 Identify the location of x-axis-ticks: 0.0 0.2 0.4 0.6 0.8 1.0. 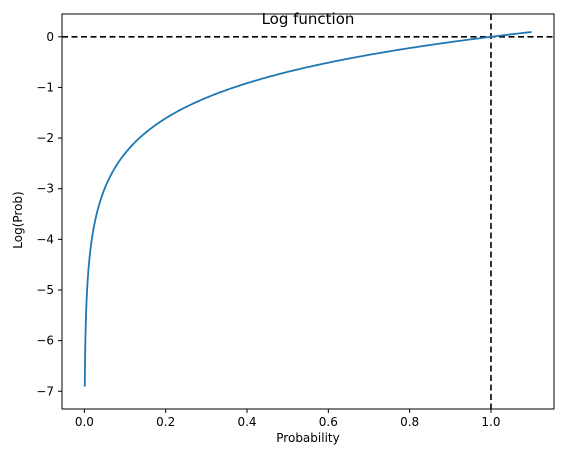
(288, 419).